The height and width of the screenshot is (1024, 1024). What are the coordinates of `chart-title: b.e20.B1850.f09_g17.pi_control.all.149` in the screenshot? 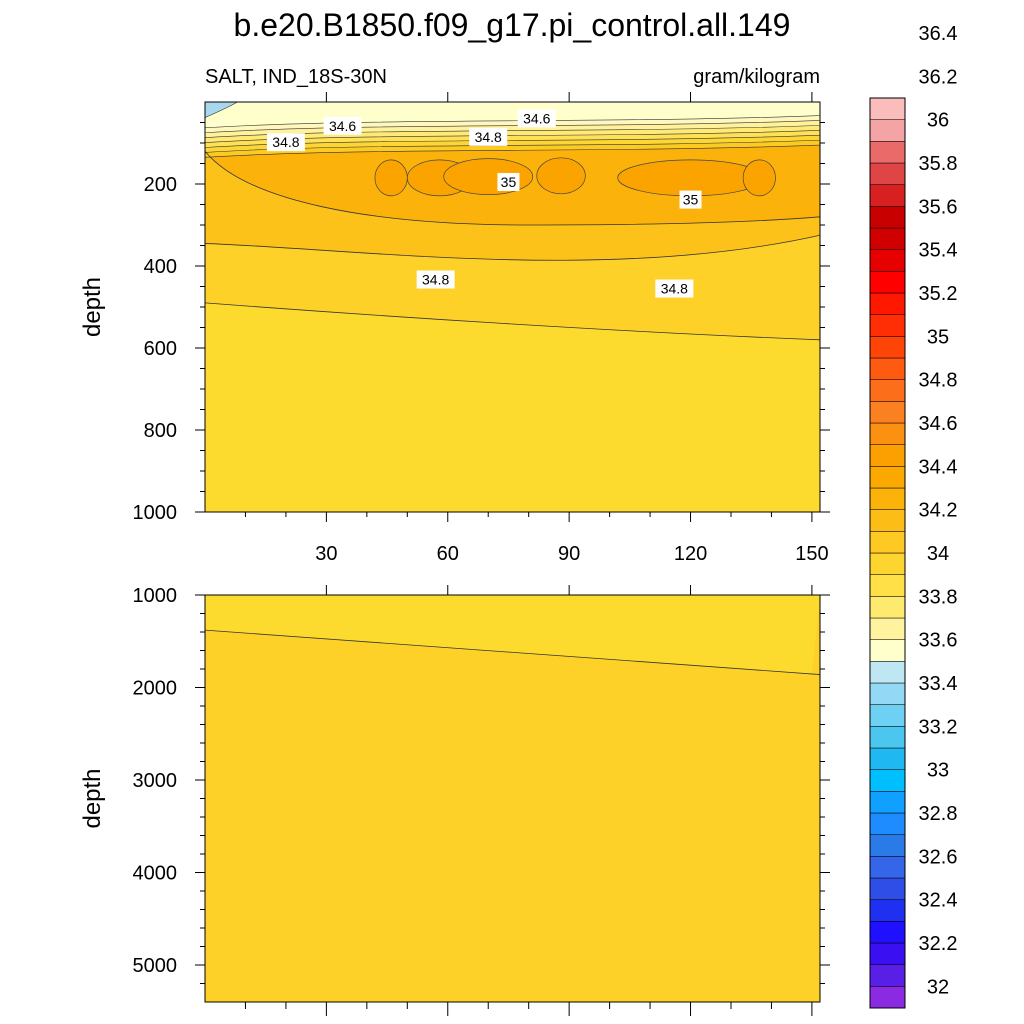 It's located at (512, 25).